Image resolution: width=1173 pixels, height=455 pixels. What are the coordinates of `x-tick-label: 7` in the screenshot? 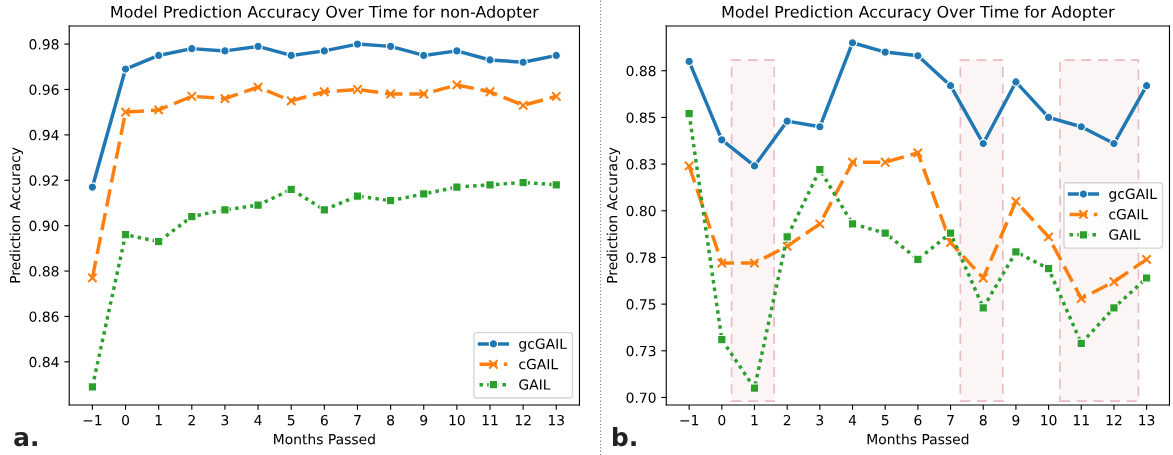 It's located at (950, 420).